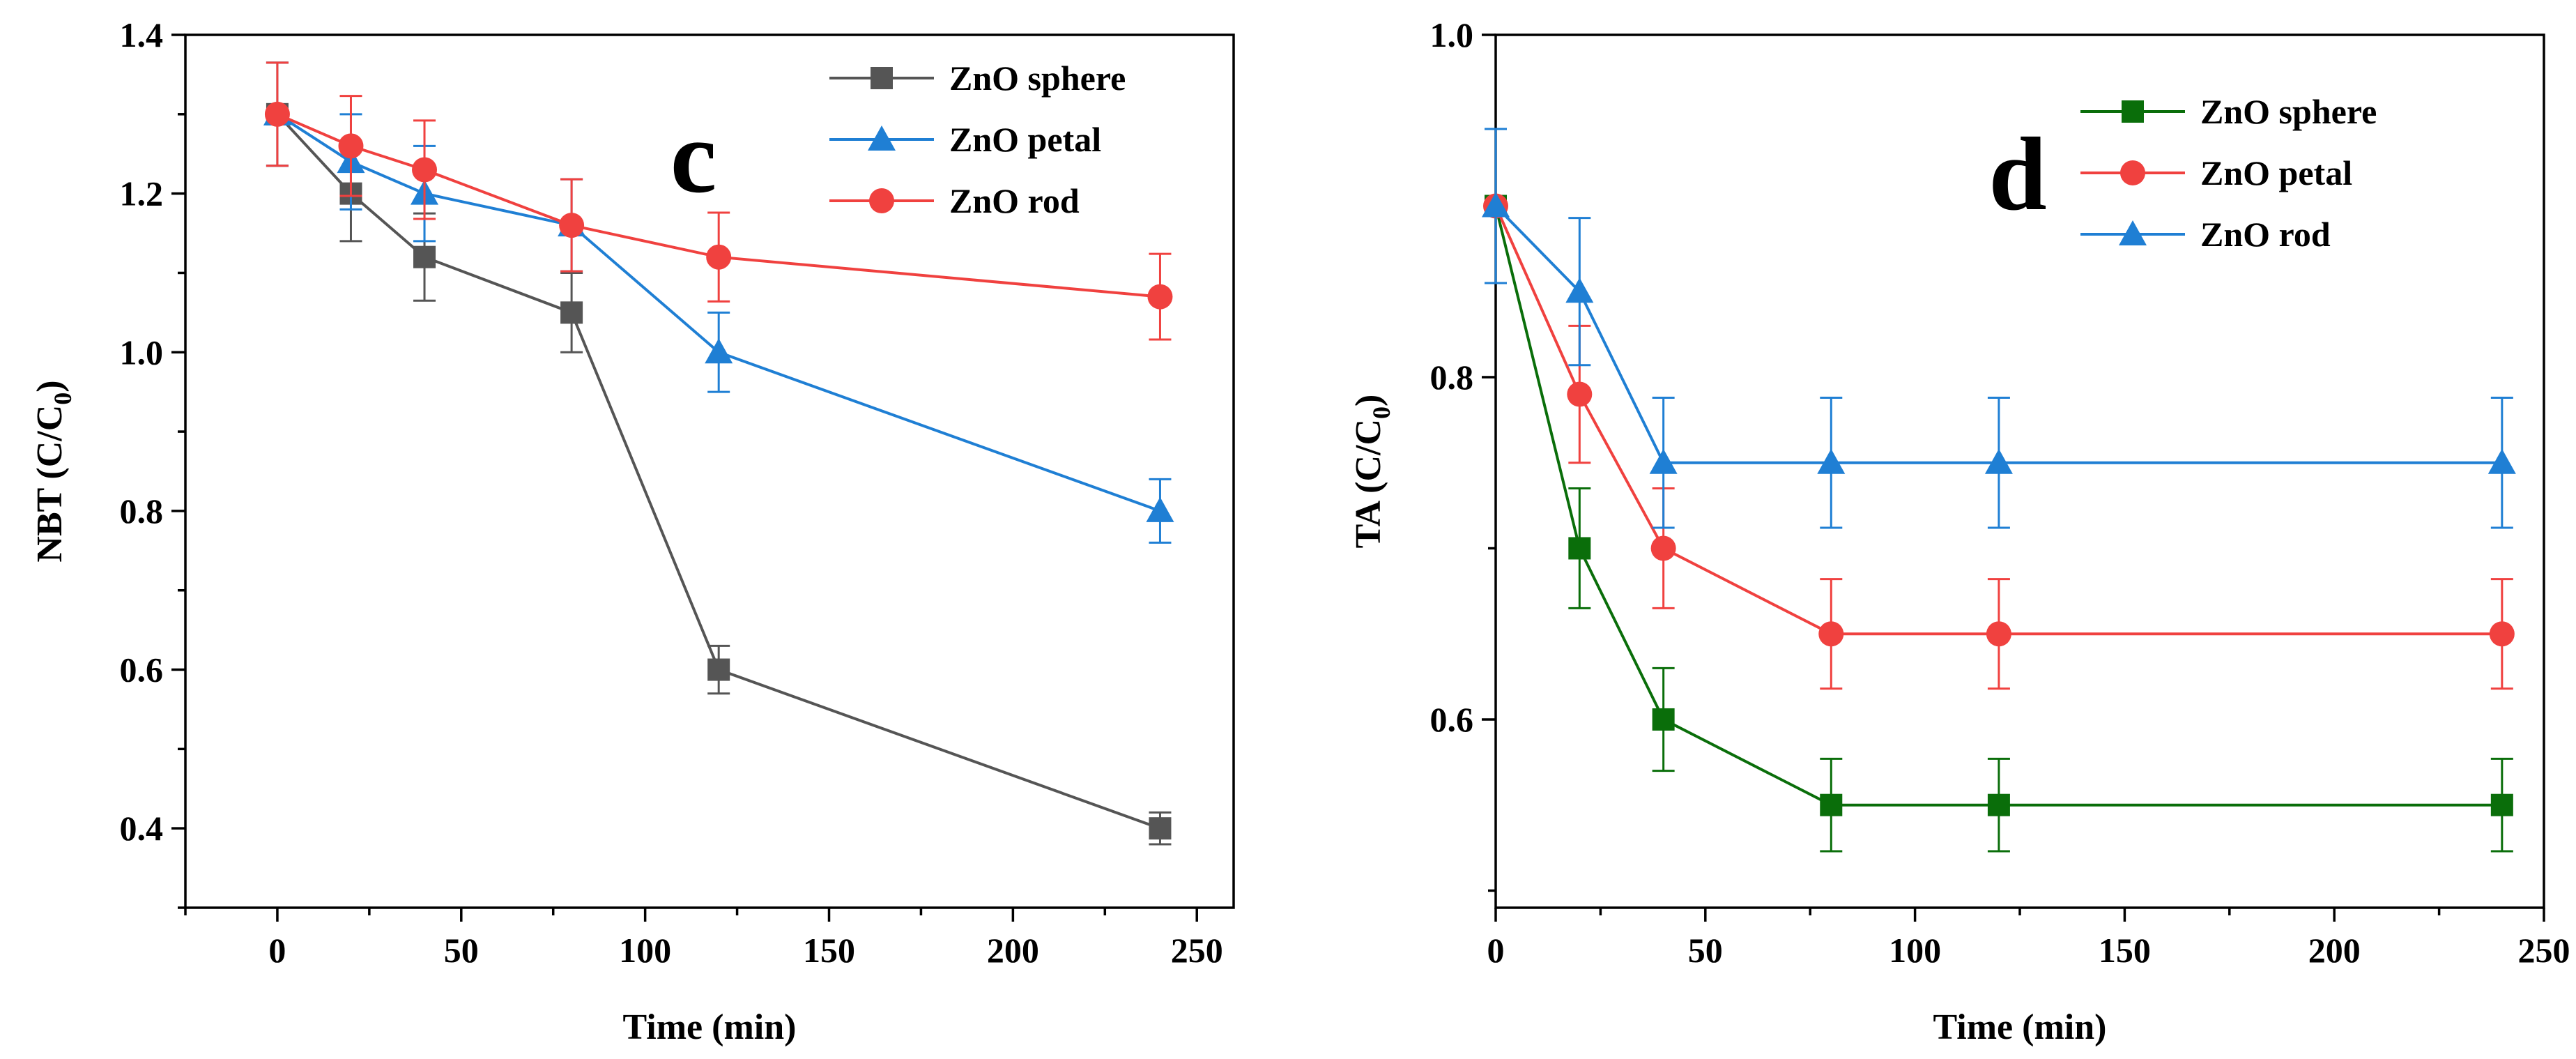 This screenshot has height=1059, width=2576. I want to click on y-tick-labels: 0.4 0.6 0.8 1.0 1.2 1.4, so click(142, 431).